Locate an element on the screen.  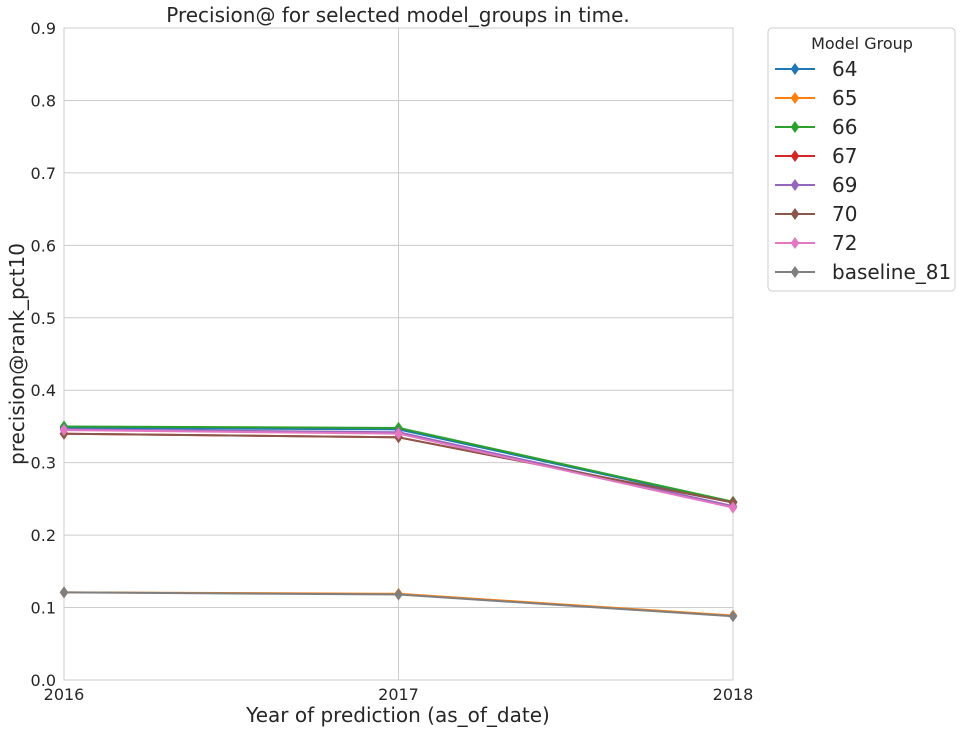
y-tick-label: 0.5 is located at coordinates (43, 318).